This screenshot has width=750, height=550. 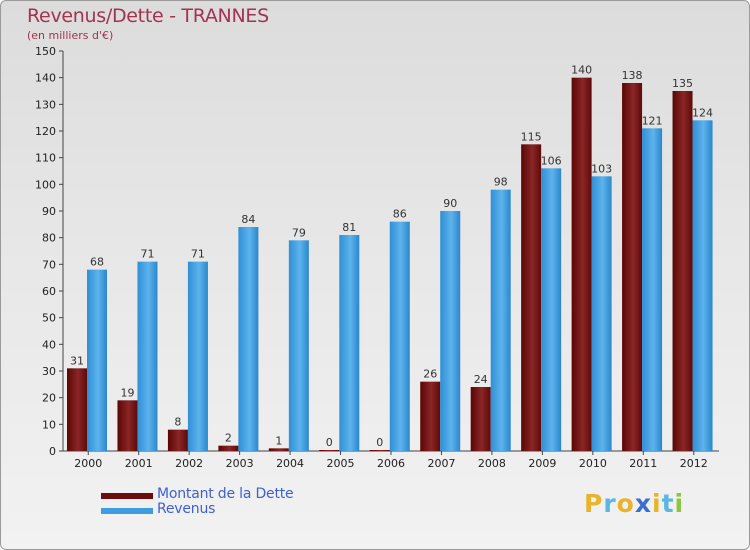 What do you see at coordinates (49, 238) in the screenshot?
I see `y-tick-label: 80` at bounding box center [49, 238].